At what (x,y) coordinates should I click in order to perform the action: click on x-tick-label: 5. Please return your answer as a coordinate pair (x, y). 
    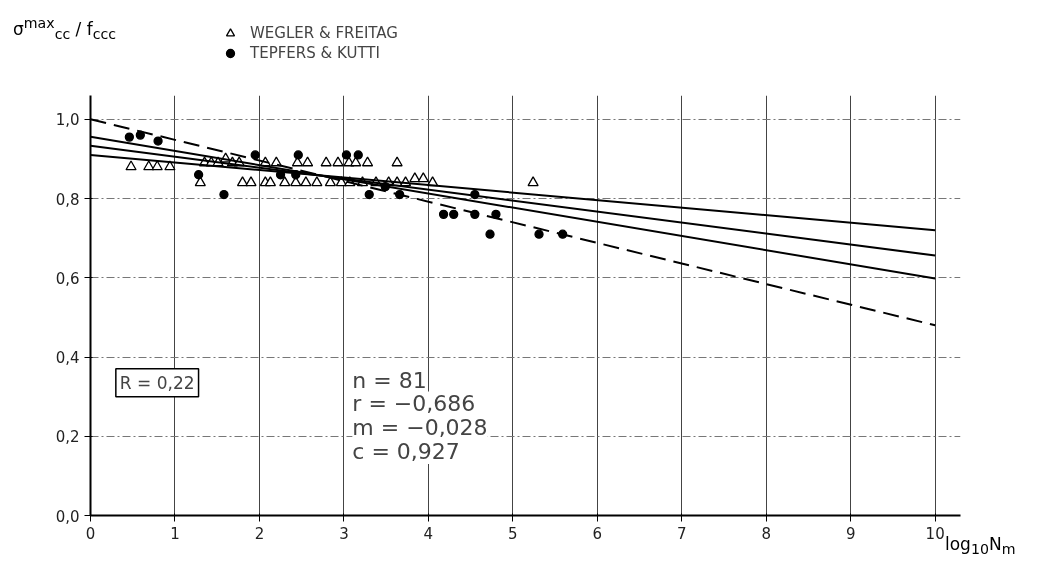
    Looking at the image, I should click on (513, 533).